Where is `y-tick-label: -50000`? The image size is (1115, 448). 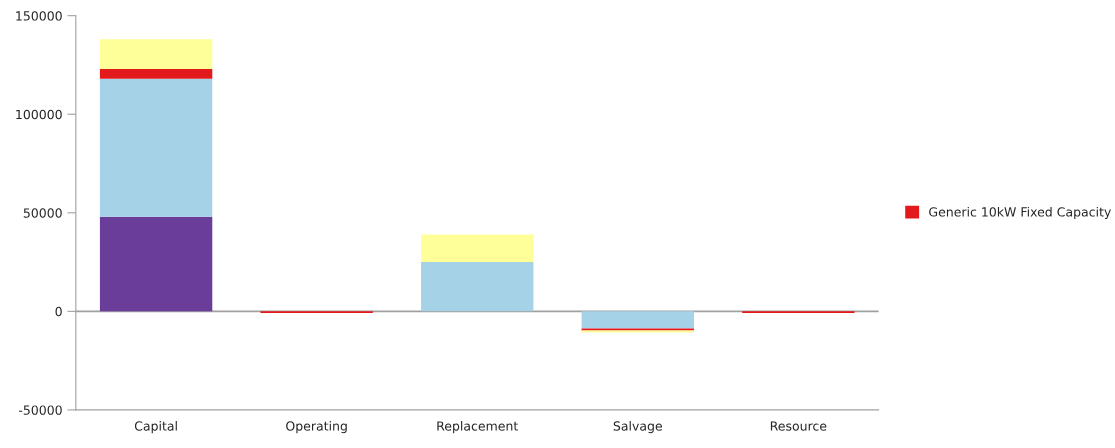
y-tick-label: -50000 is located at coordinates (40, 410).